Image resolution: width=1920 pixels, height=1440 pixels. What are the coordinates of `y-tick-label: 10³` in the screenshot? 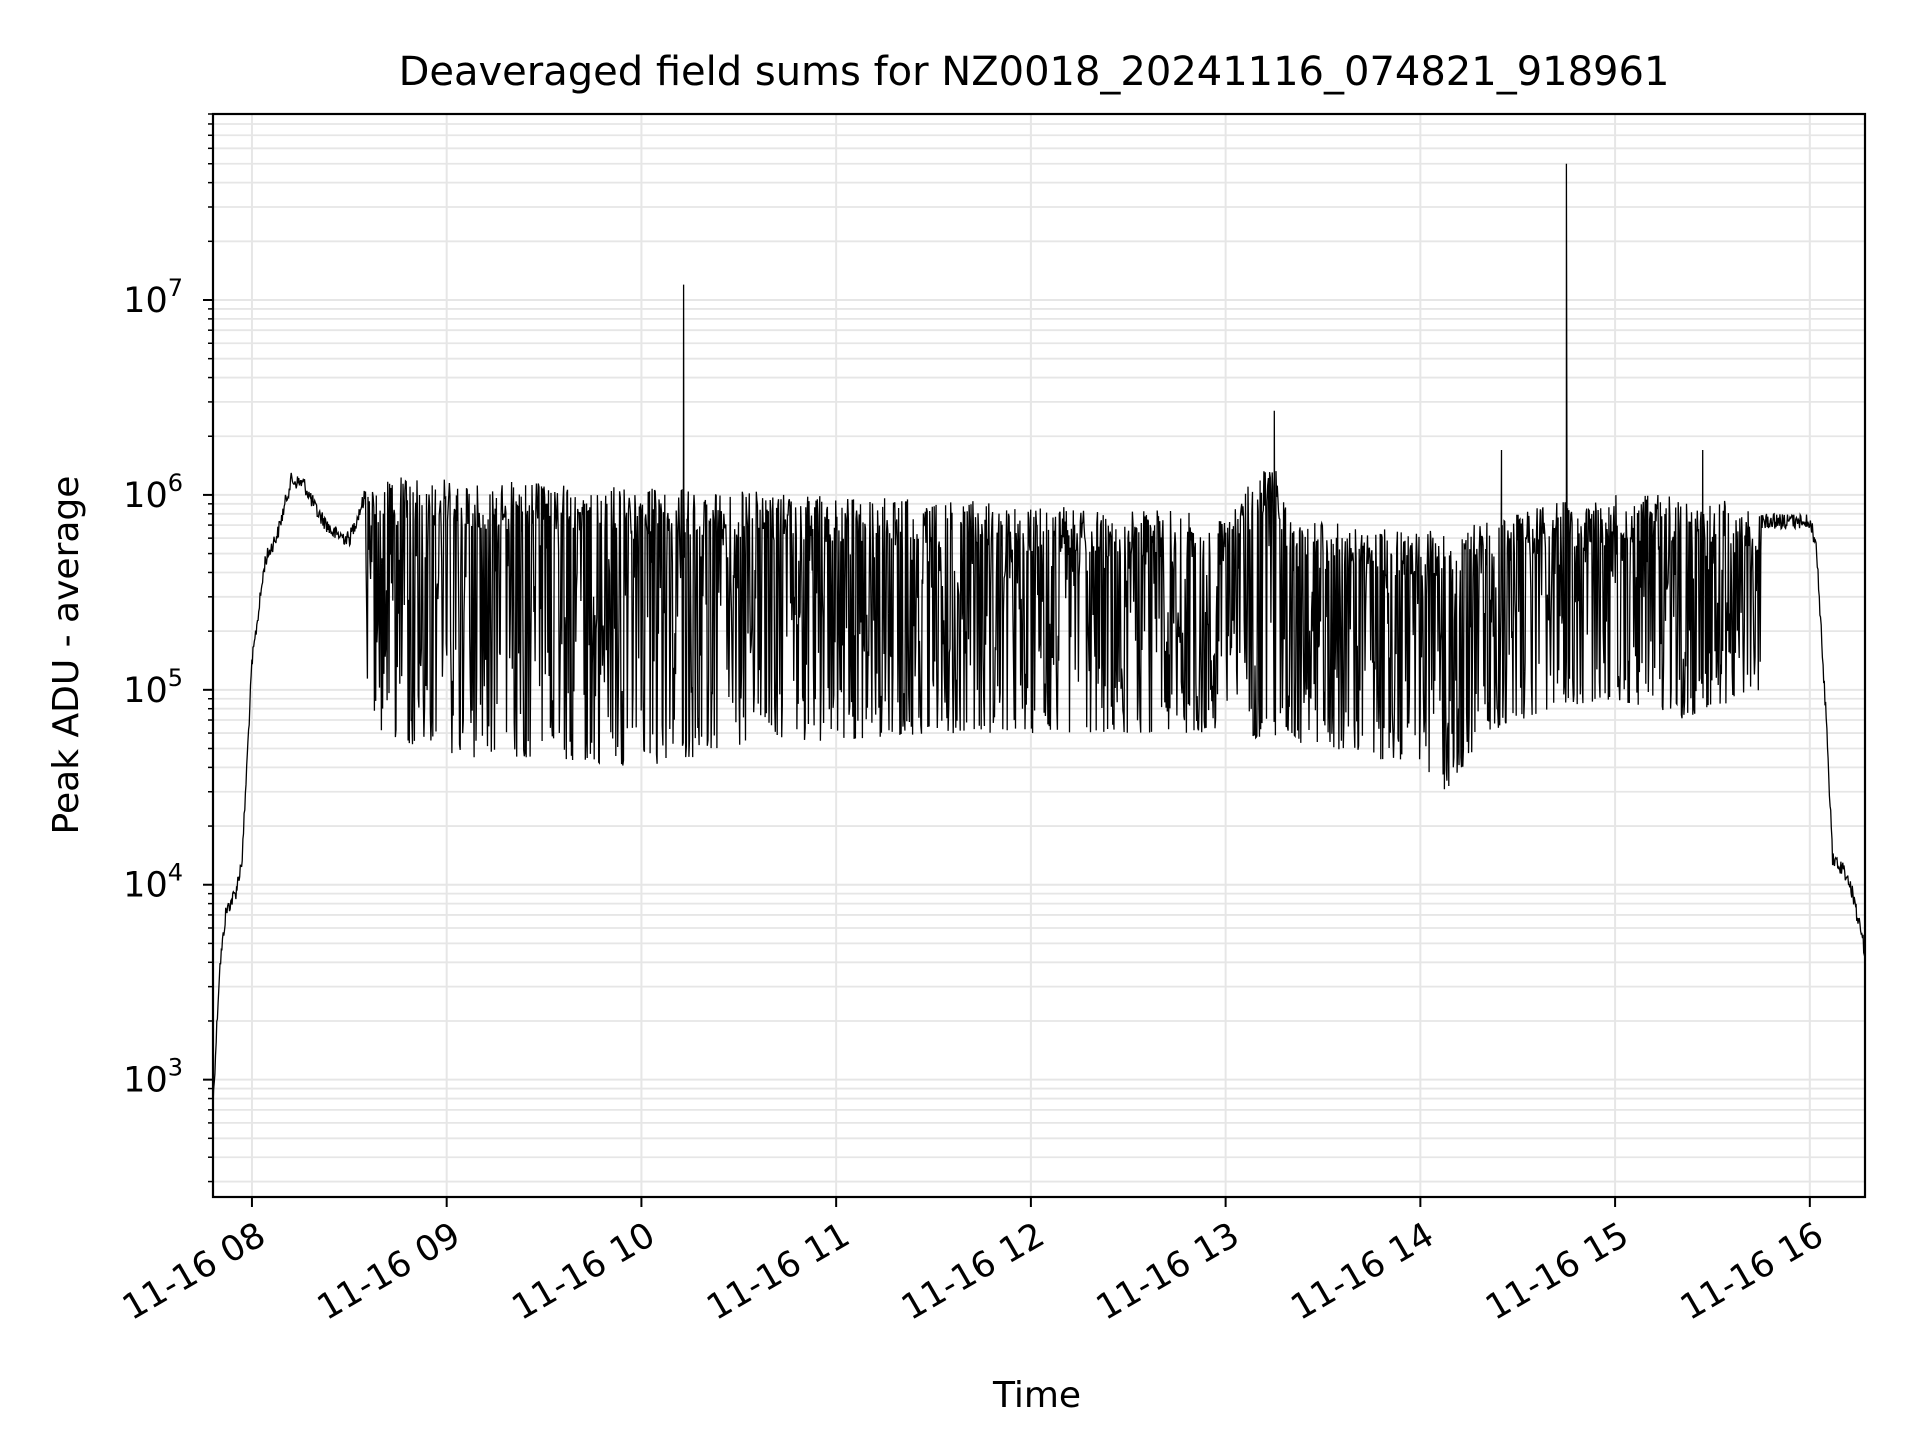 It's located at (153, 1077).